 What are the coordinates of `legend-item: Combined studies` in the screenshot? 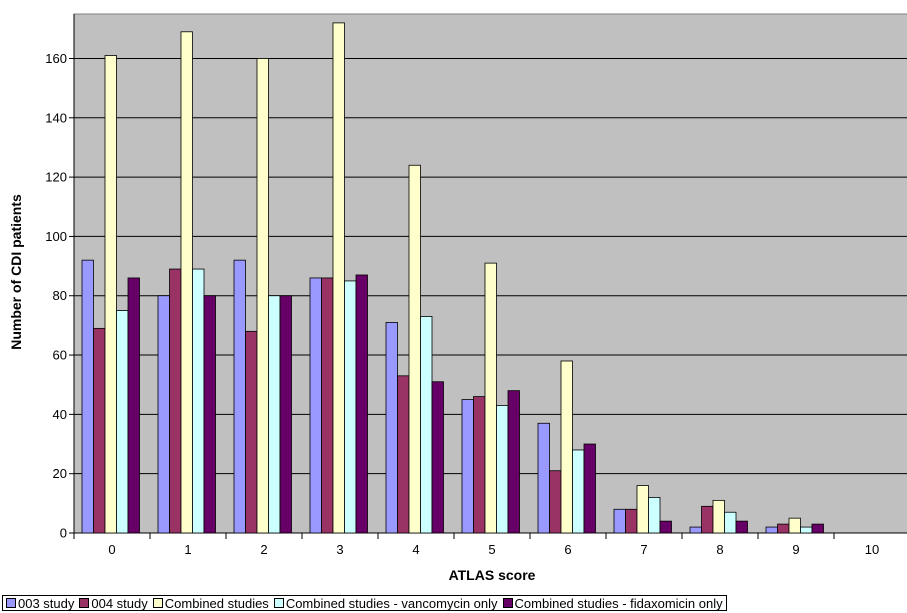 It's located at (210, 603).